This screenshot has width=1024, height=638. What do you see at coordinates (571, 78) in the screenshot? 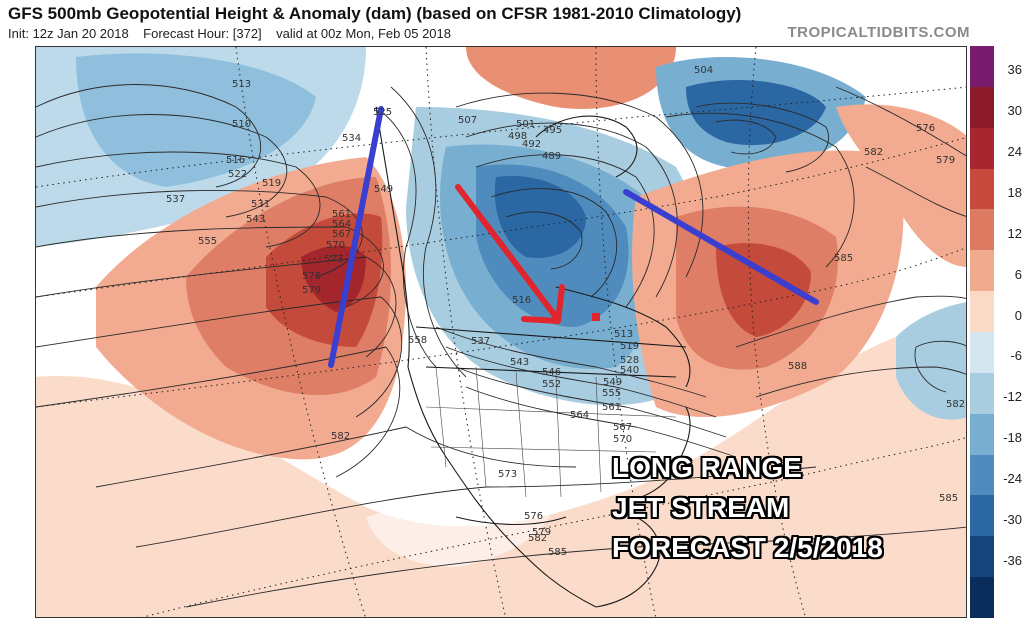
I see `warm-anomaly-arctic` at bounding box center [571, 78].